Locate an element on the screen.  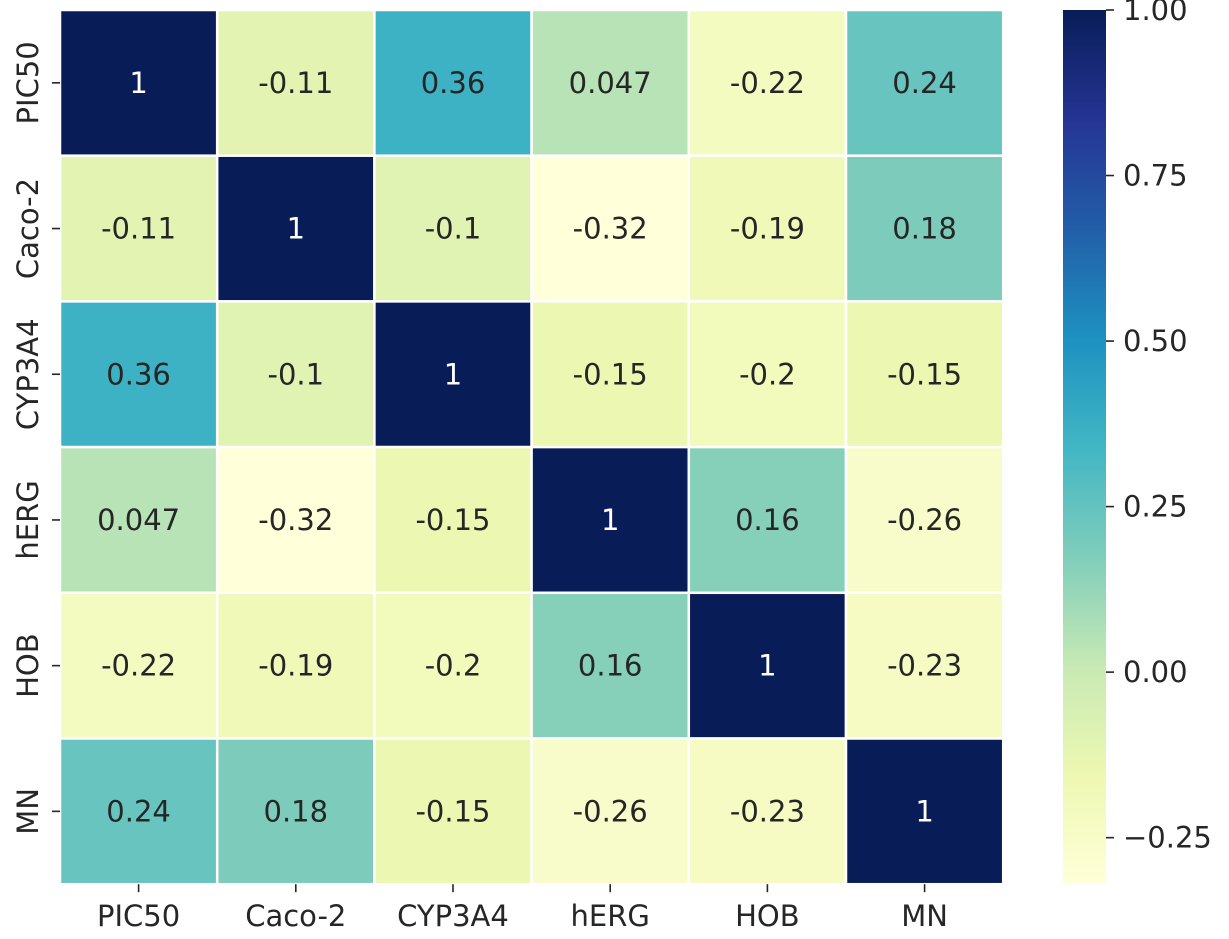
colorbar-tick-label: 0.00 is located at coordinates (1155, 672).